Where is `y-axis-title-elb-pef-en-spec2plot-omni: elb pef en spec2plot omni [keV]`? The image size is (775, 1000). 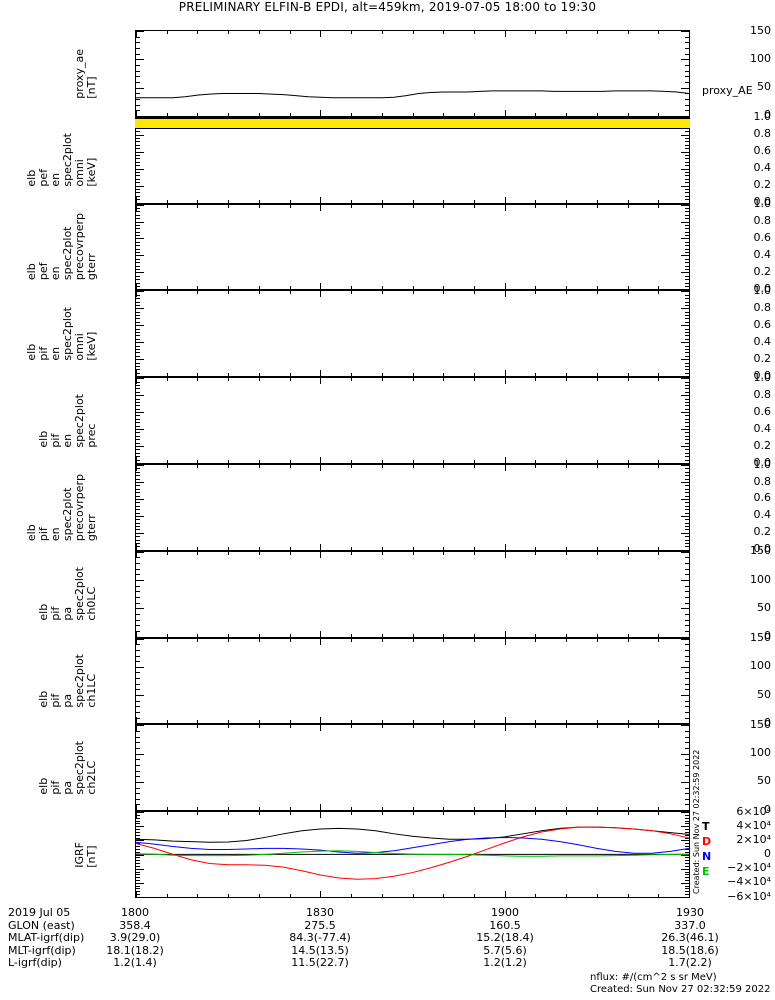 y-axis-title-elb-pef-en-spec2plot-omni: elb pef en spec2plot omni [keV] is located at coordinates (61, 160).